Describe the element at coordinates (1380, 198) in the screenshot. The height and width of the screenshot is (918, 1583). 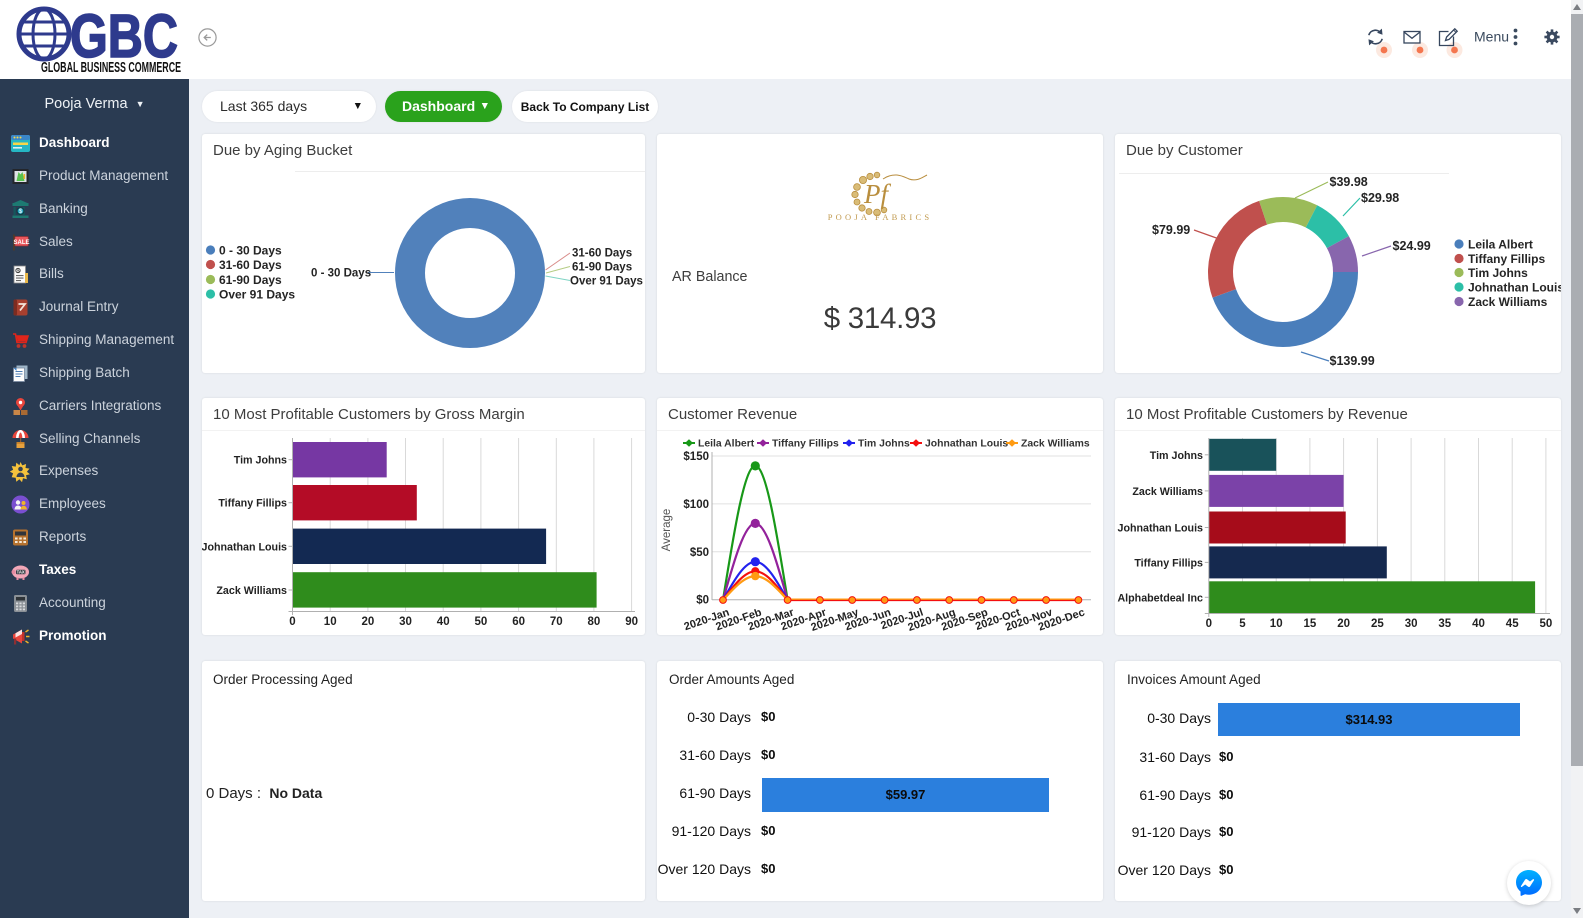
I see `svg-text: $29.98` at that location.